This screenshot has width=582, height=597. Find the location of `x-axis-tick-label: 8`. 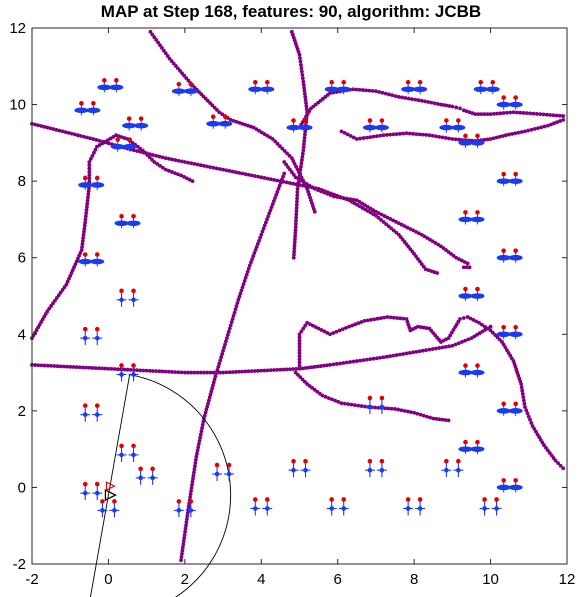

x-axis-tick-label: 8 is located at coordinates (414, 579).